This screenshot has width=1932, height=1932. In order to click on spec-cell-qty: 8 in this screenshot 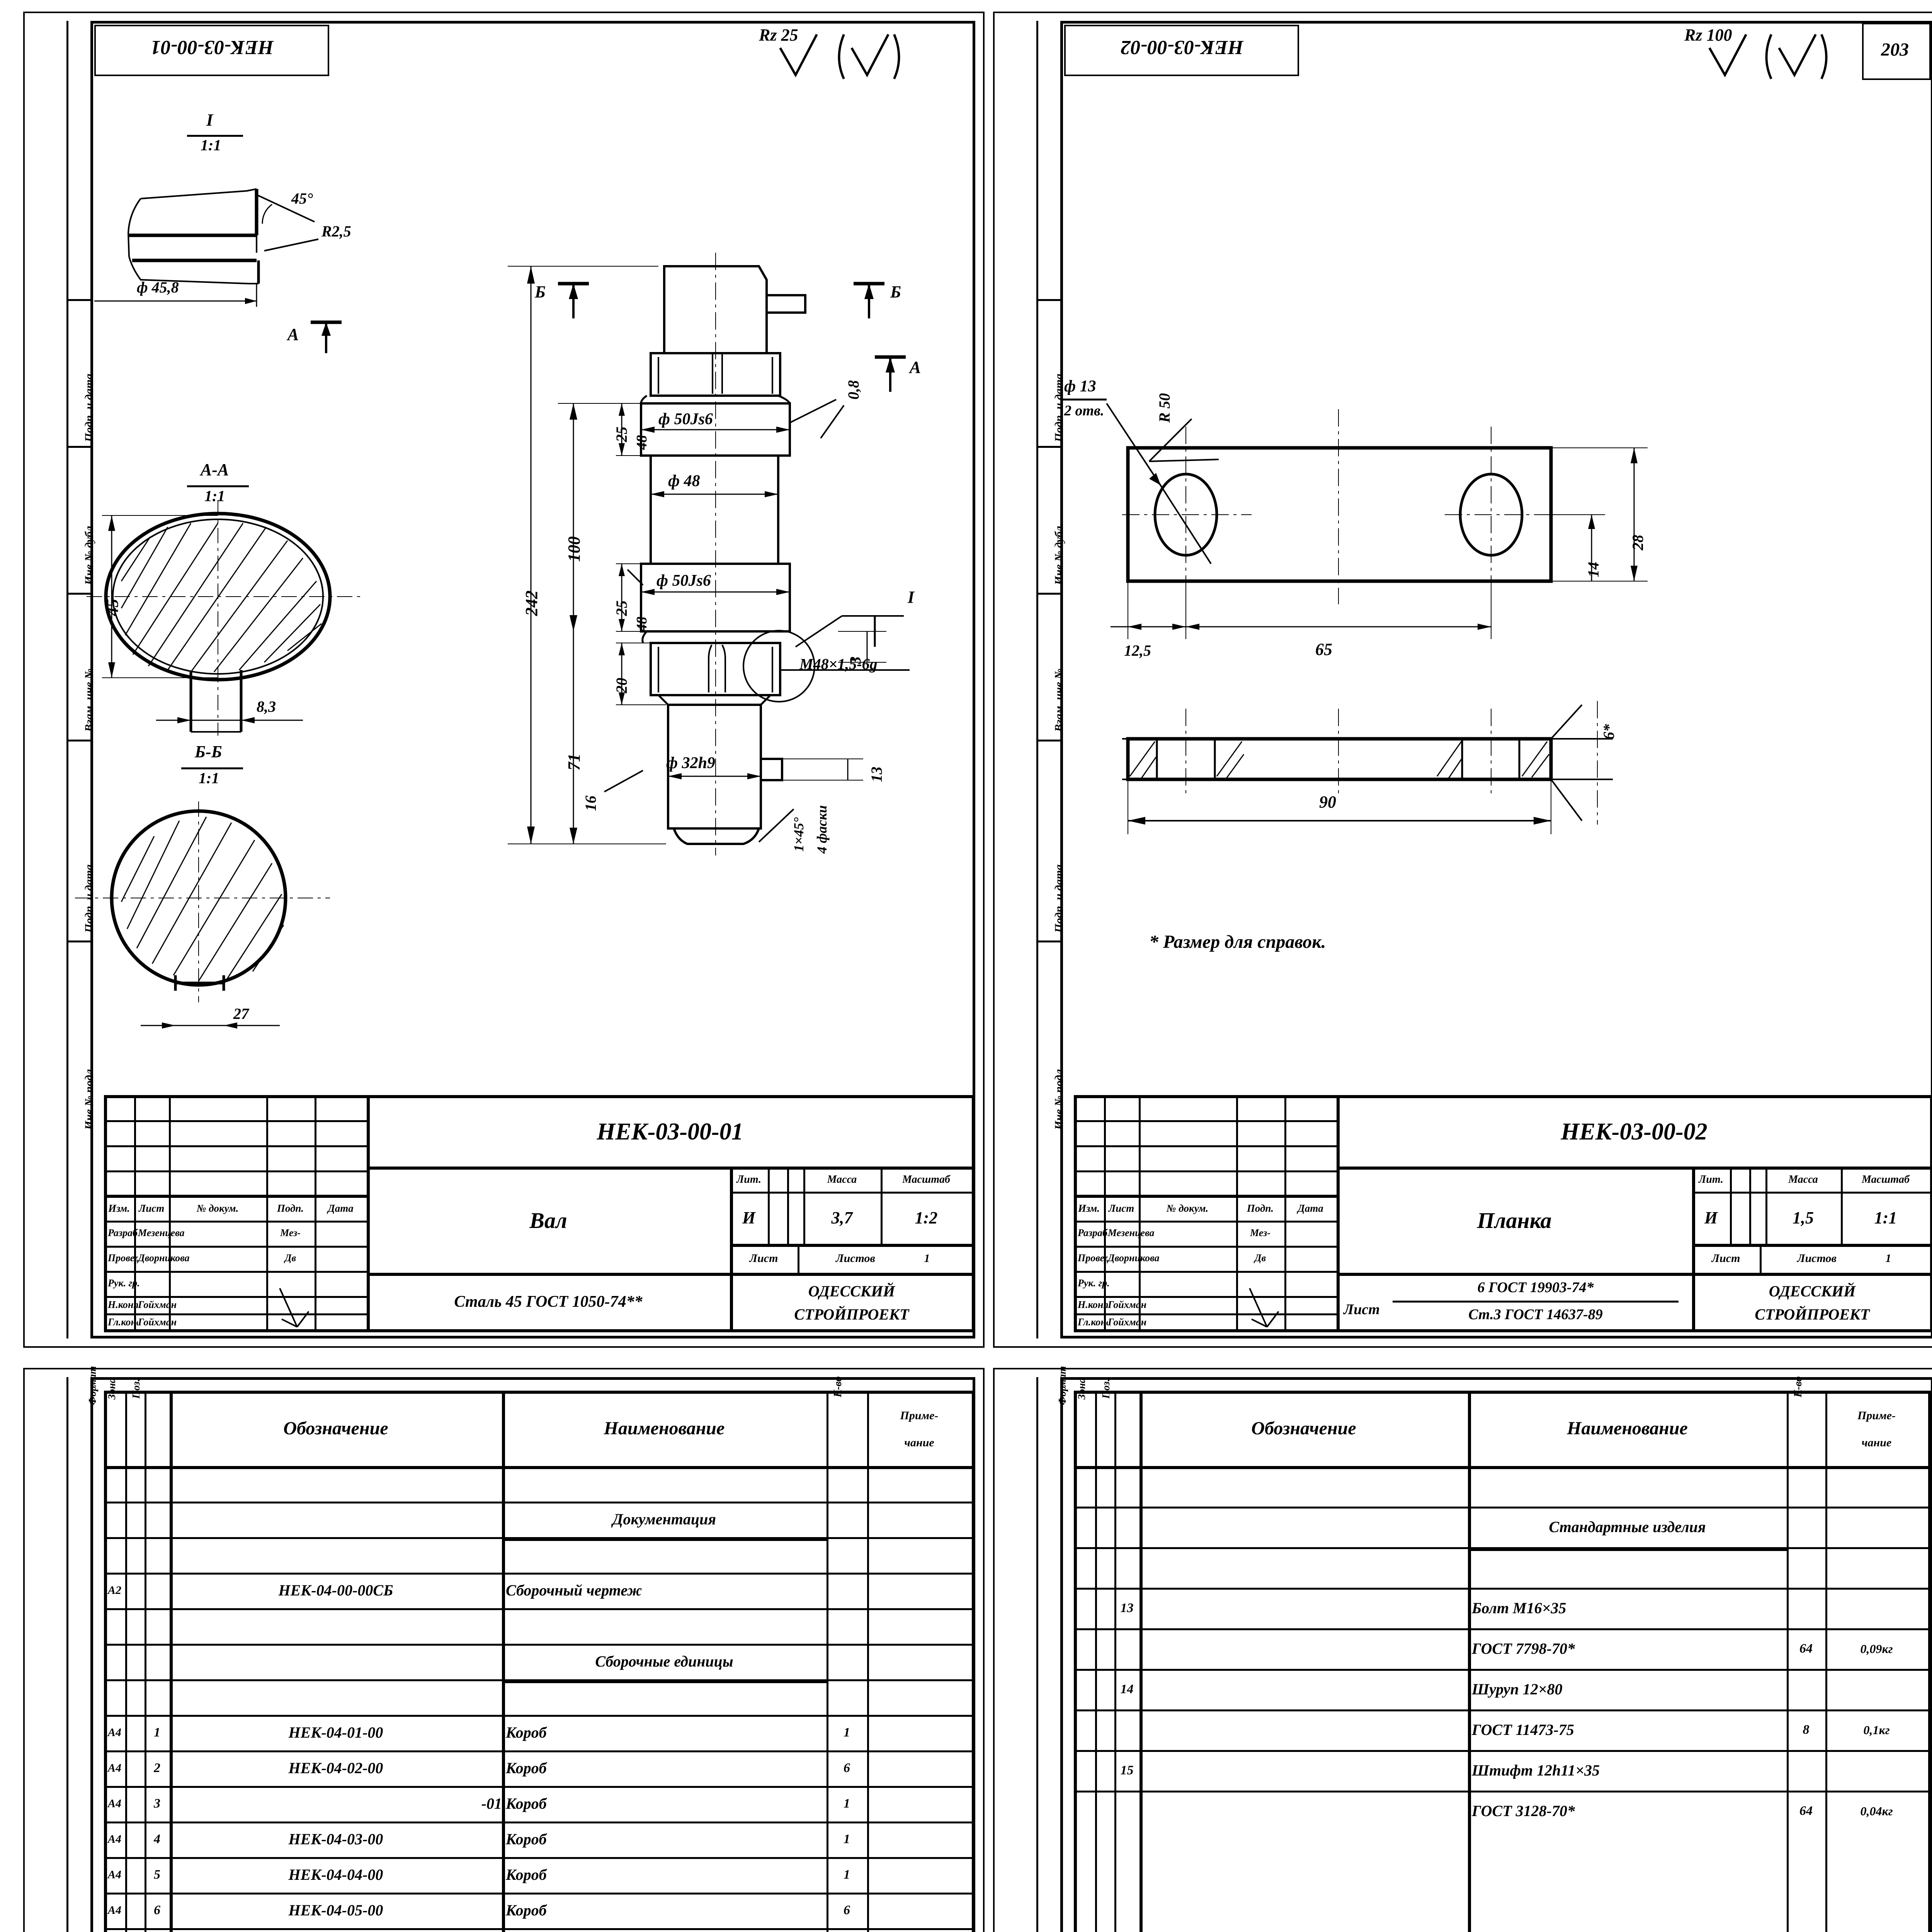, I will do `click(1807, 1729)`.